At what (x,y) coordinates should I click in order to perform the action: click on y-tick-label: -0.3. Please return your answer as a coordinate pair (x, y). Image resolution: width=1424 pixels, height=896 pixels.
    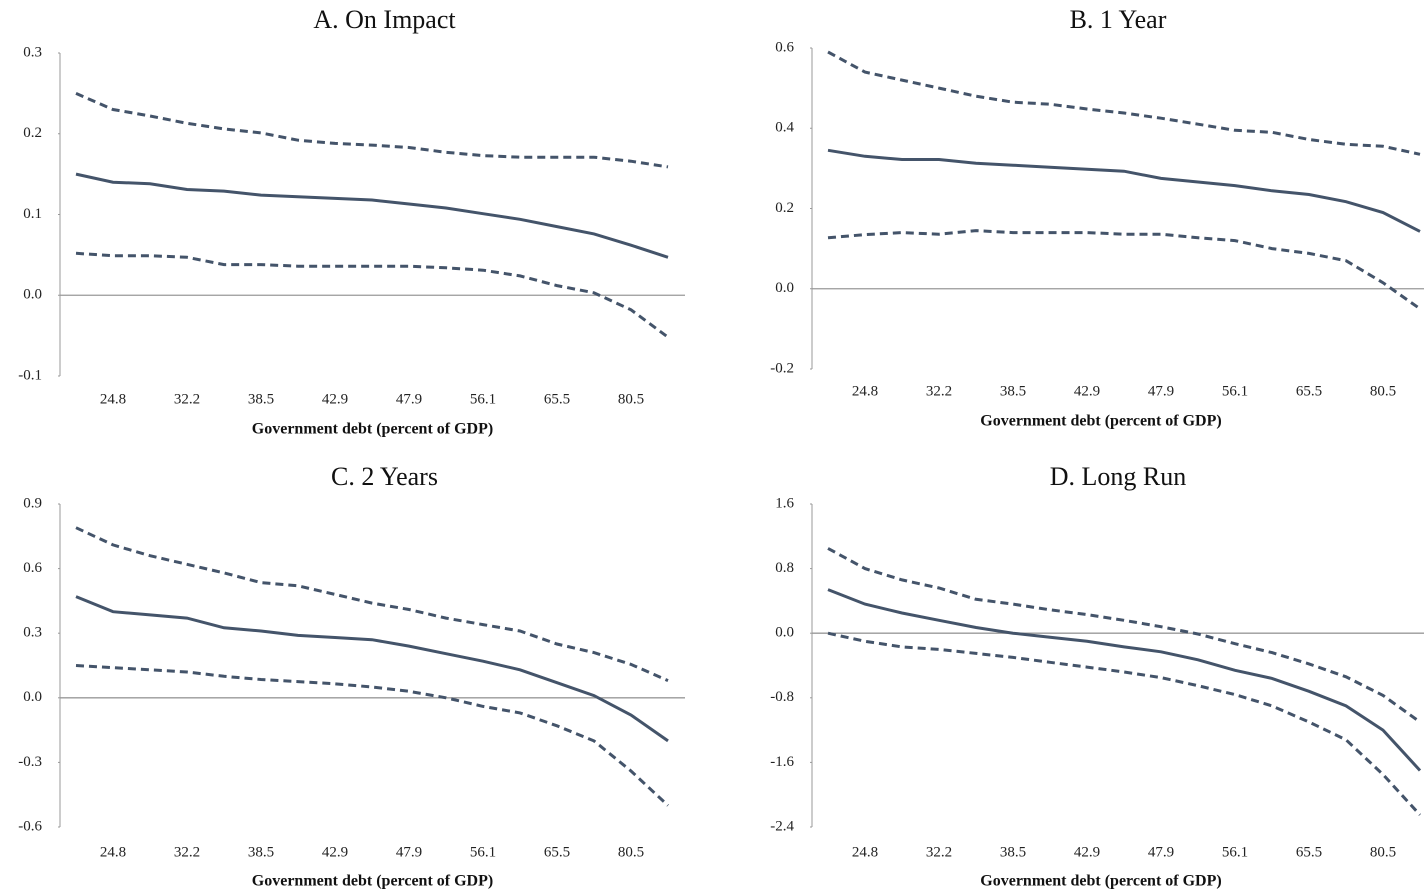
    Looking at the image, I should click on (30, 762).